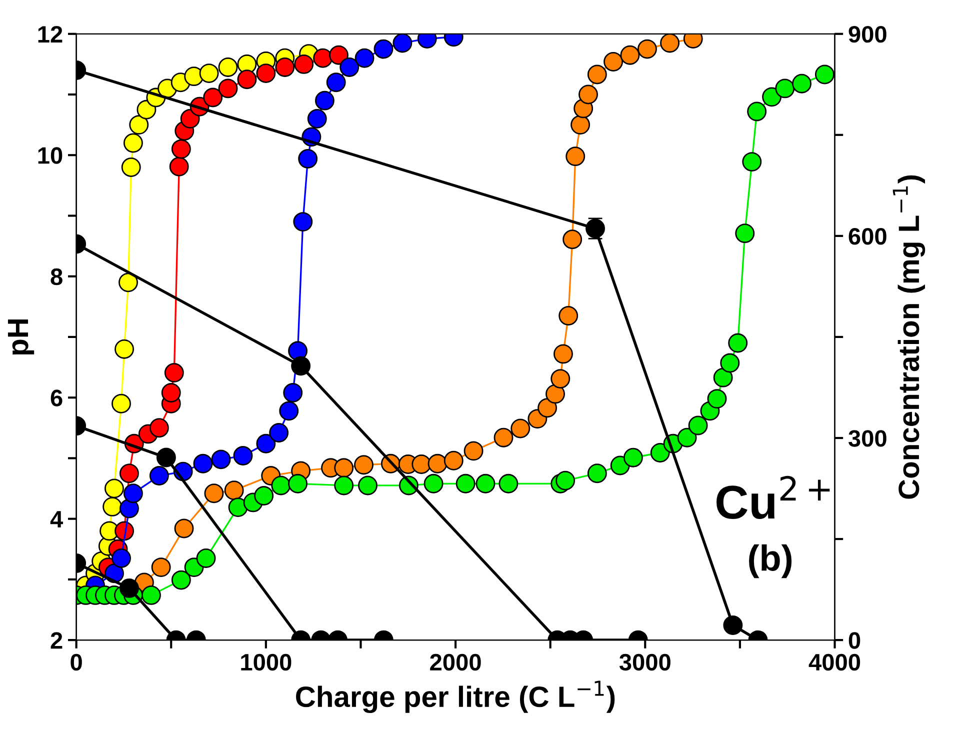  Describe the element at coordinates (867, 236) in the screenshot. I see `y2-tick-label: 600` at that location.